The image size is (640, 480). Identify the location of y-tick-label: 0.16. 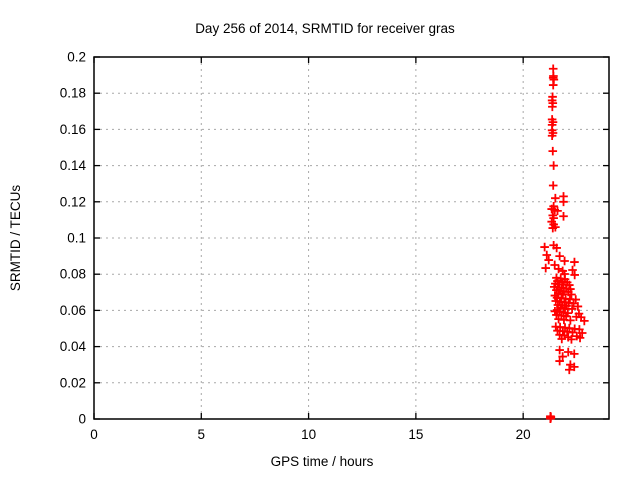
(73, 129).